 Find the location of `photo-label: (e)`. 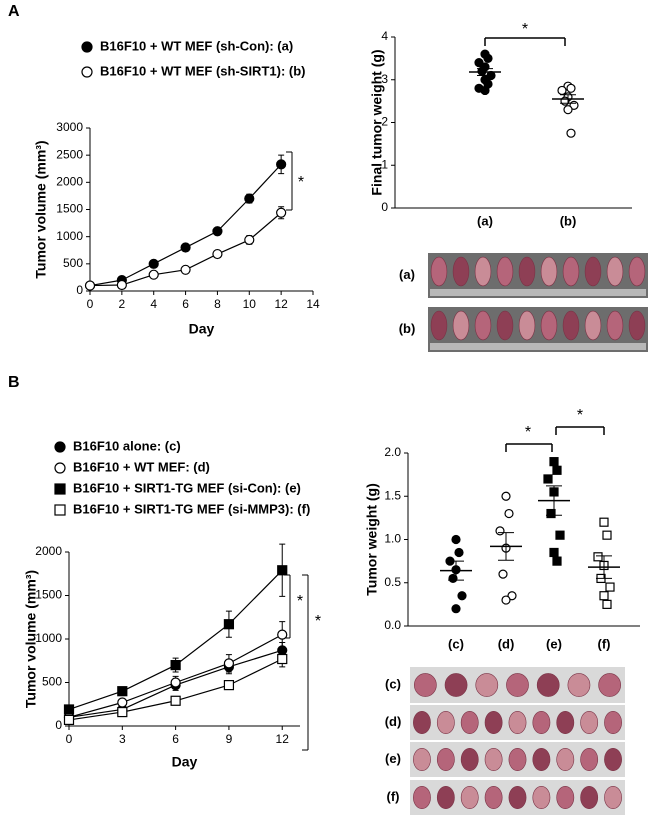

photo-label: (e) is located at coordinates (393, 758).